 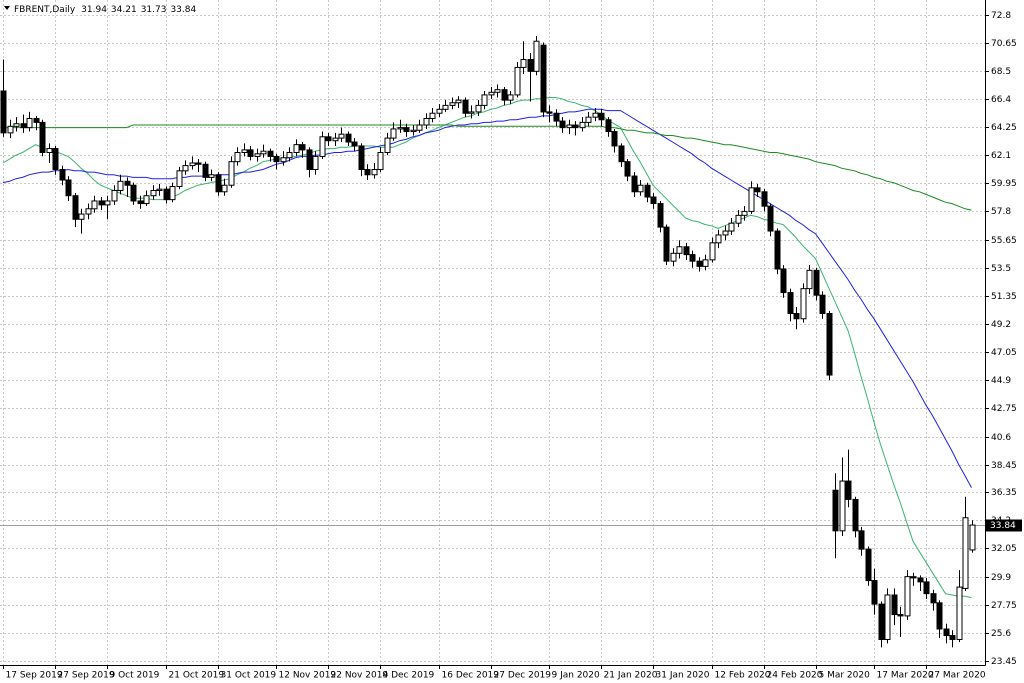 I want to click on menu-arrow, so click(x=7, y=8).